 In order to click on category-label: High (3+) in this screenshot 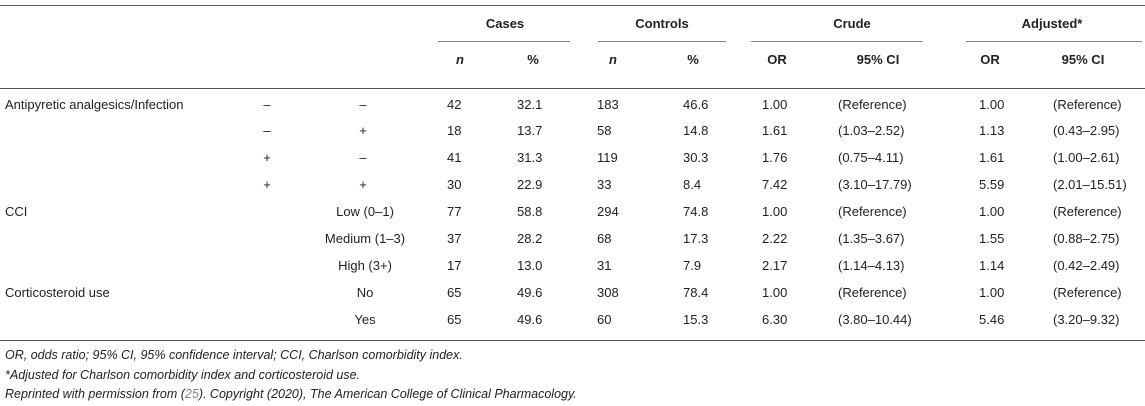, I will do `click(365, 265)`.